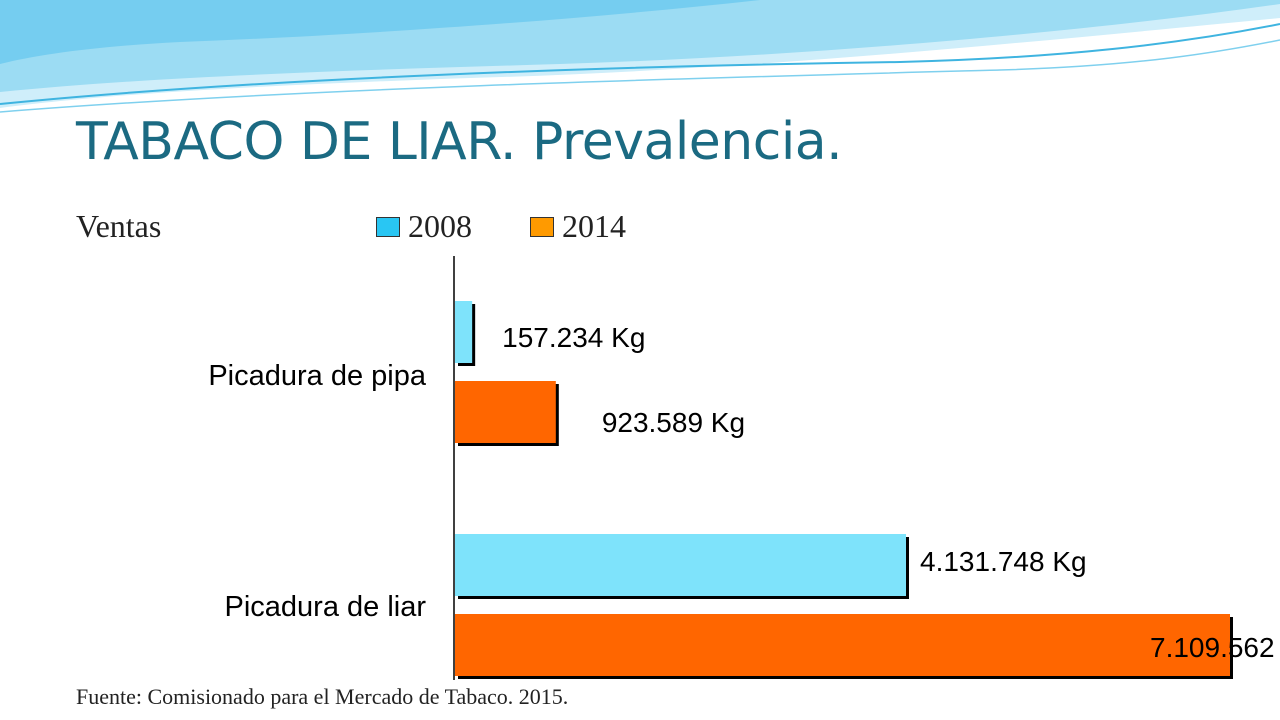  I want to click on chart-legend: 2008 2014, so click(530, 226).